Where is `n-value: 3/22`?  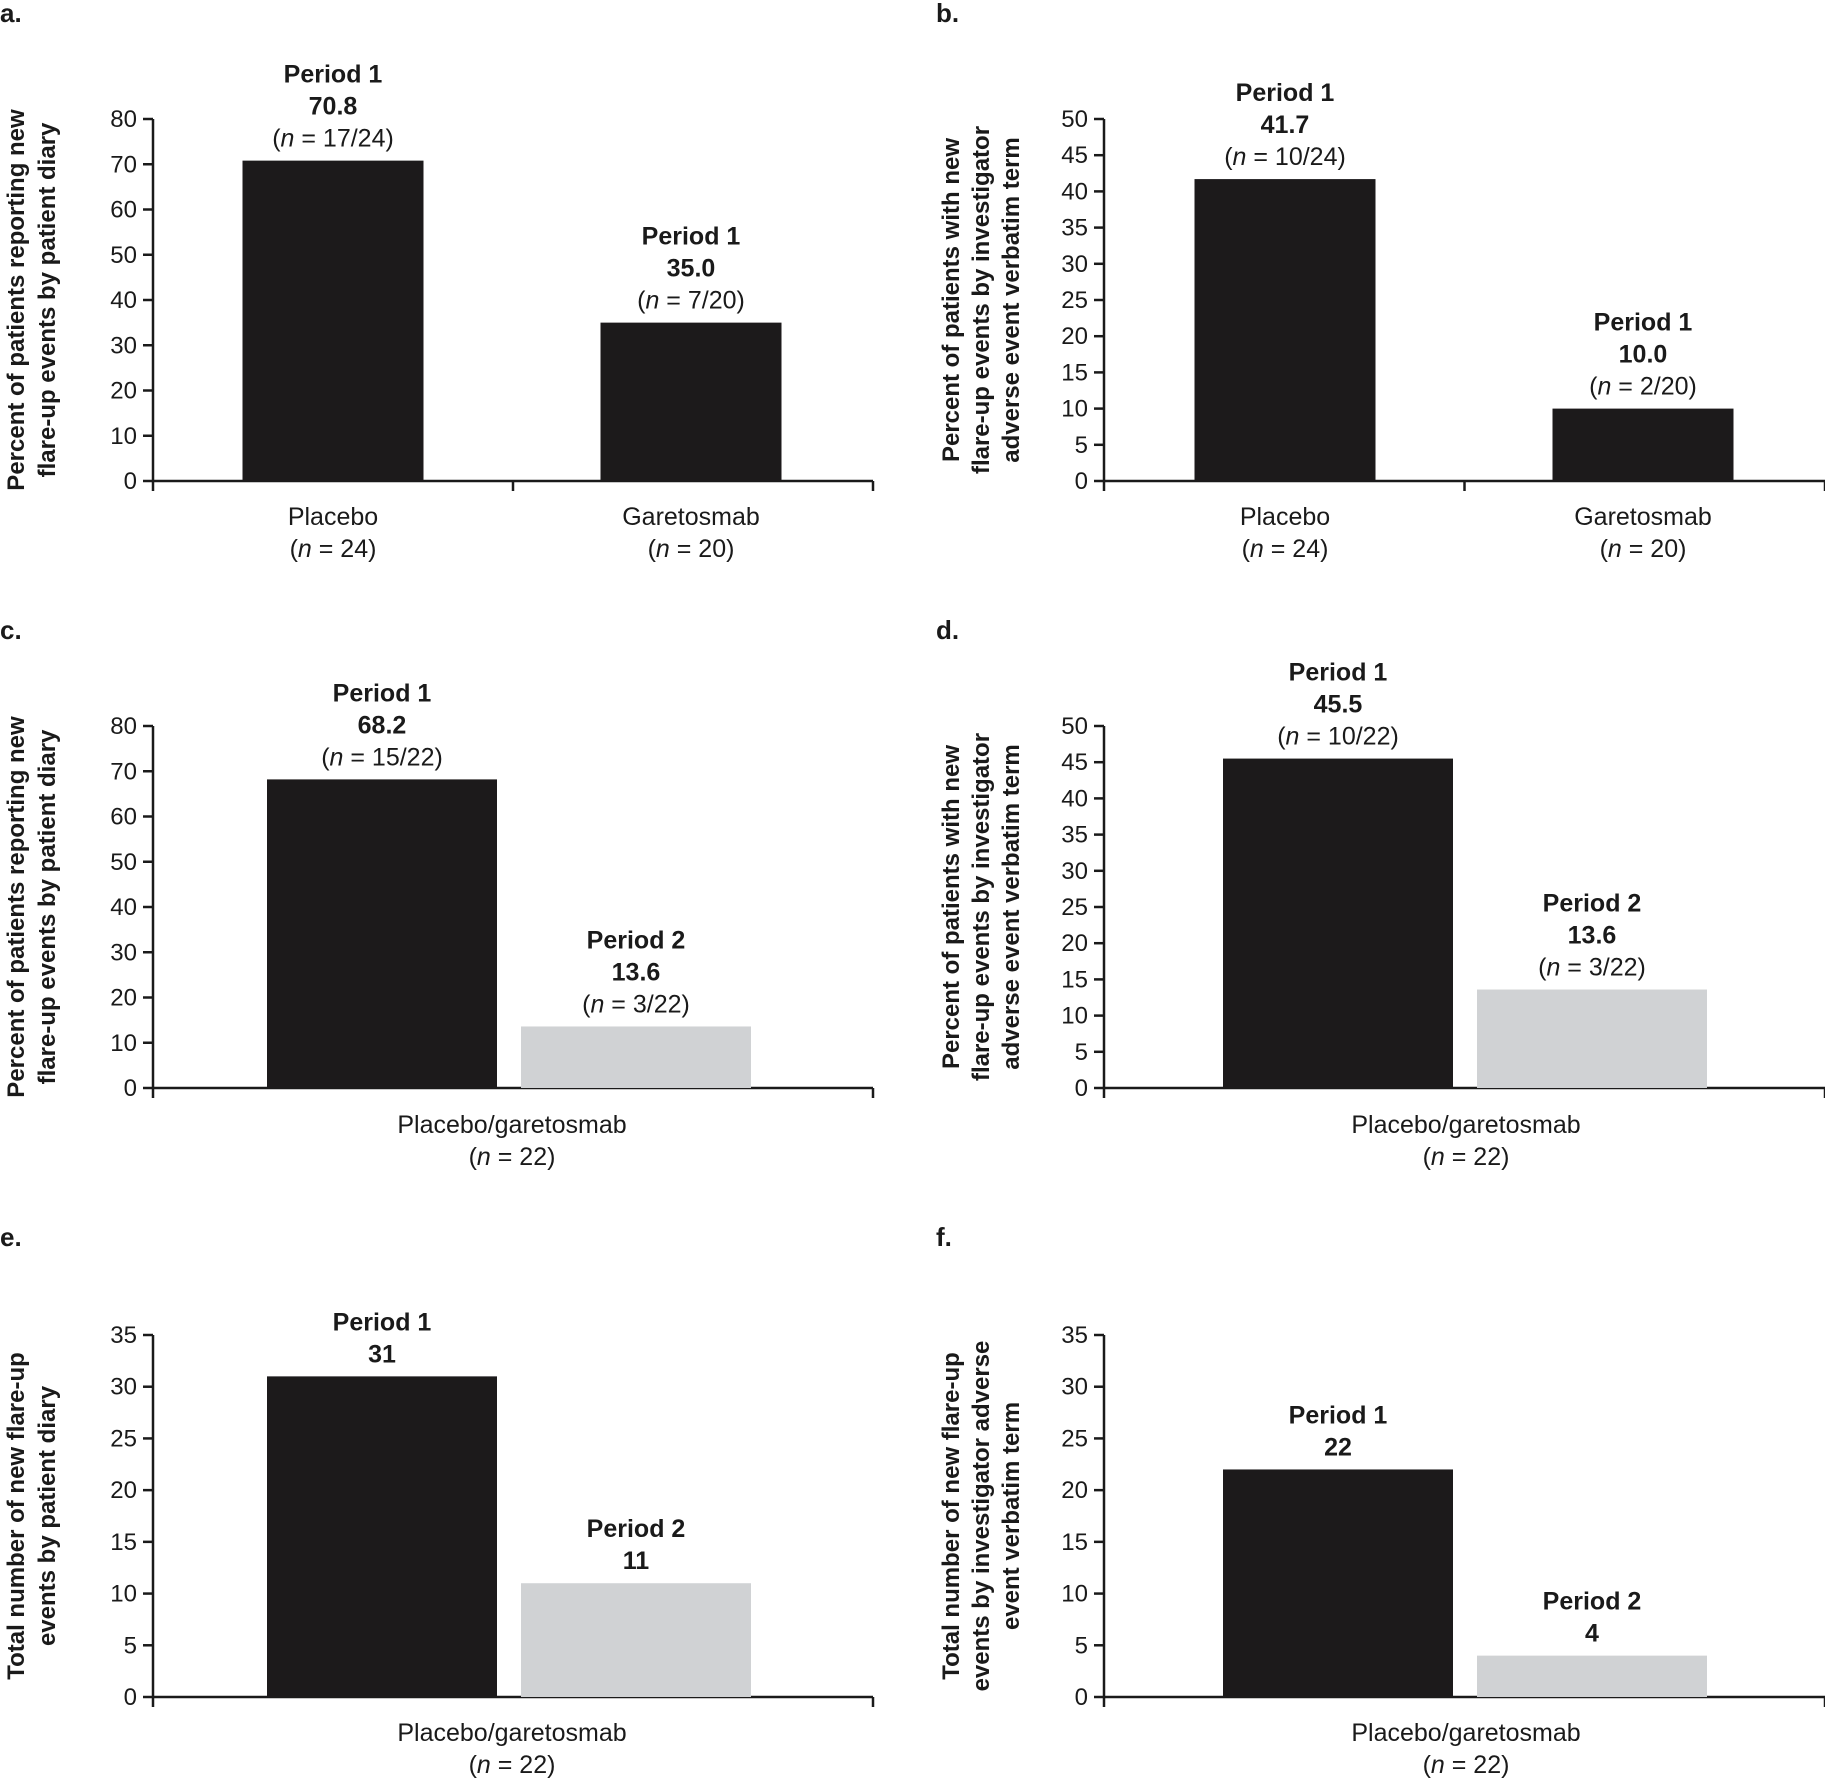
n-value: 3/22 is located at coordinates (1613, 968).